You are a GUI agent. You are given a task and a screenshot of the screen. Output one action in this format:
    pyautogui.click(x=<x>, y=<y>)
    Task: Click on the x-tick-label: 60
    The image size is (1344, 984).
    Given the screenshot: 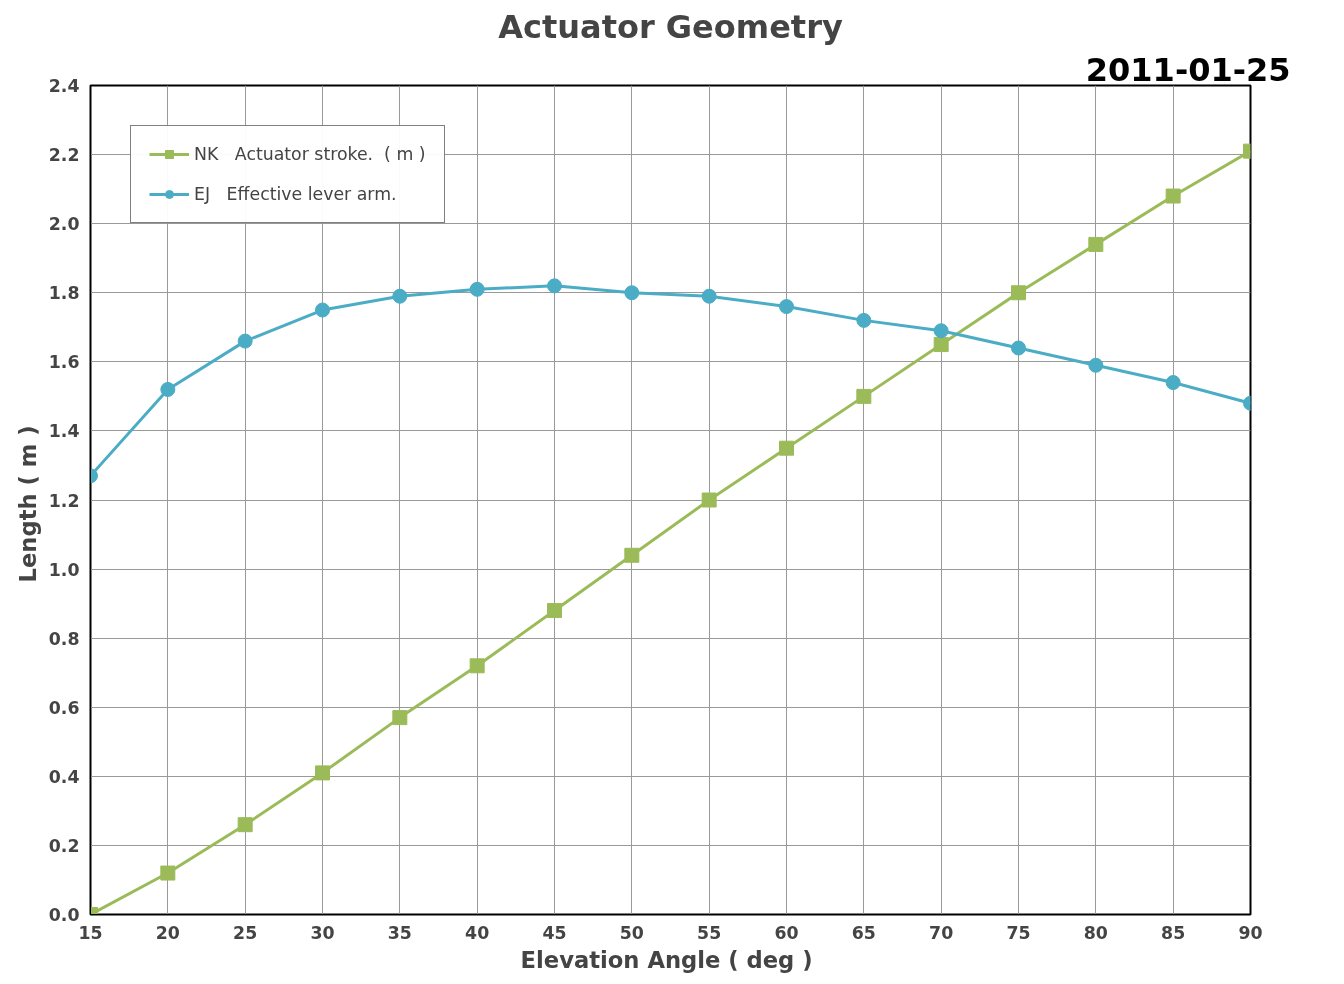 What is the action you would take?
    pyautogui.click(x=786, y=932)
    